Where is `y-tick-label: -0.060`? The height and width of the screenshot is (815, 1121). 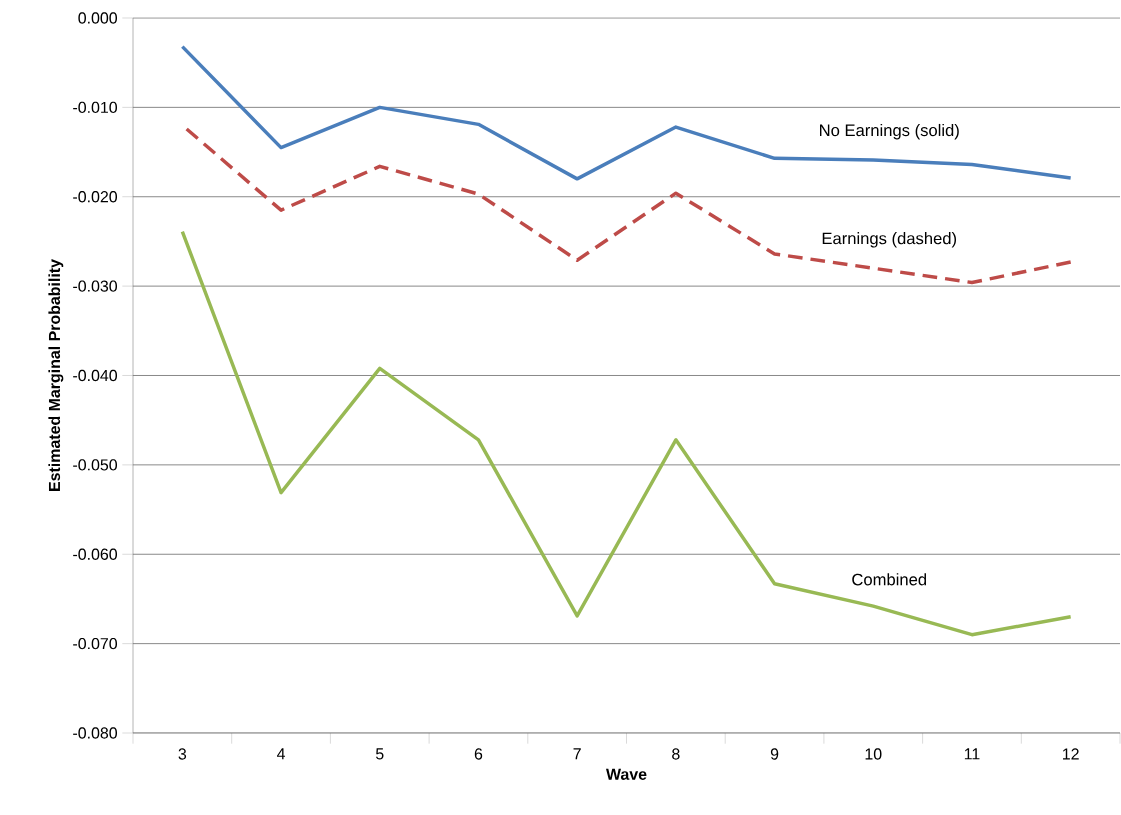
y-tick-label: -0.060 is located at coordinates (95, 554).